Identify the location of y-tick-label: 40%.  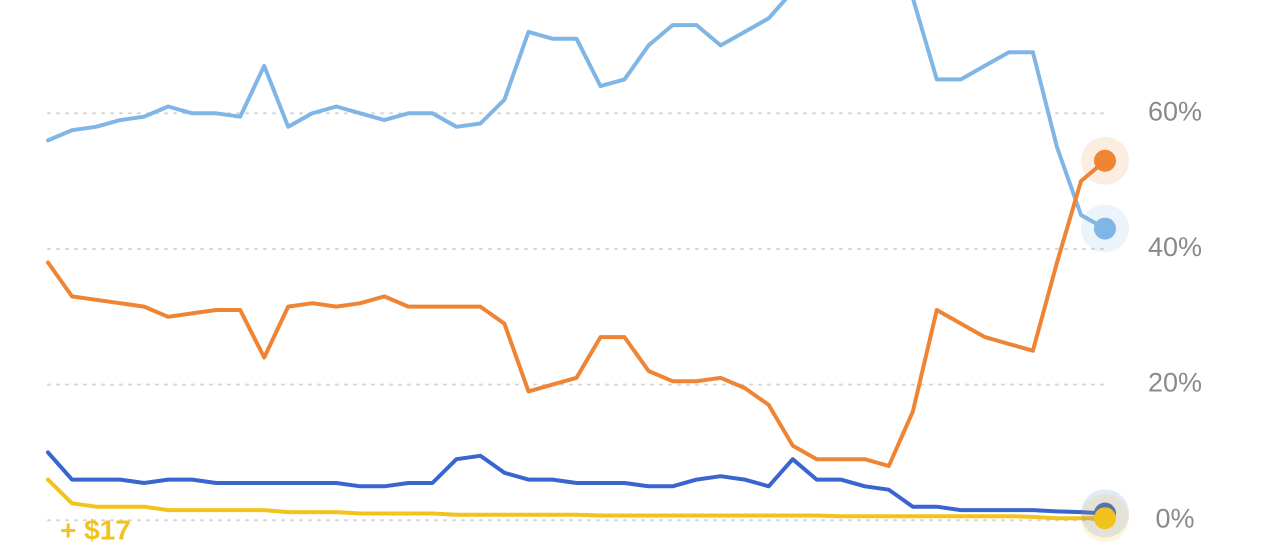
(1175, 247).